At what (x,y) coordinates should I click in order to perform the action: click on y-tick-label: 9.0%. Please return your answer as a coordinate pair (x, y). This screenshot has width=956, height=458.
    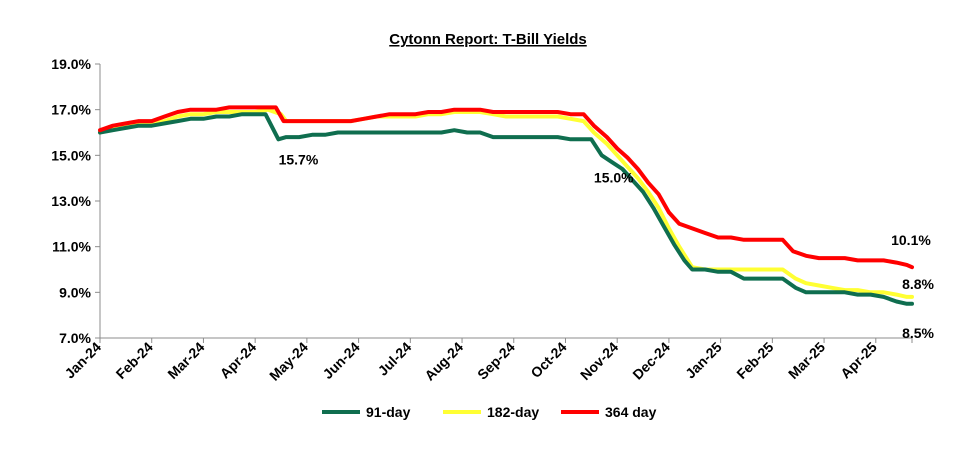
    Looking at the image, I should click on (75, 292).